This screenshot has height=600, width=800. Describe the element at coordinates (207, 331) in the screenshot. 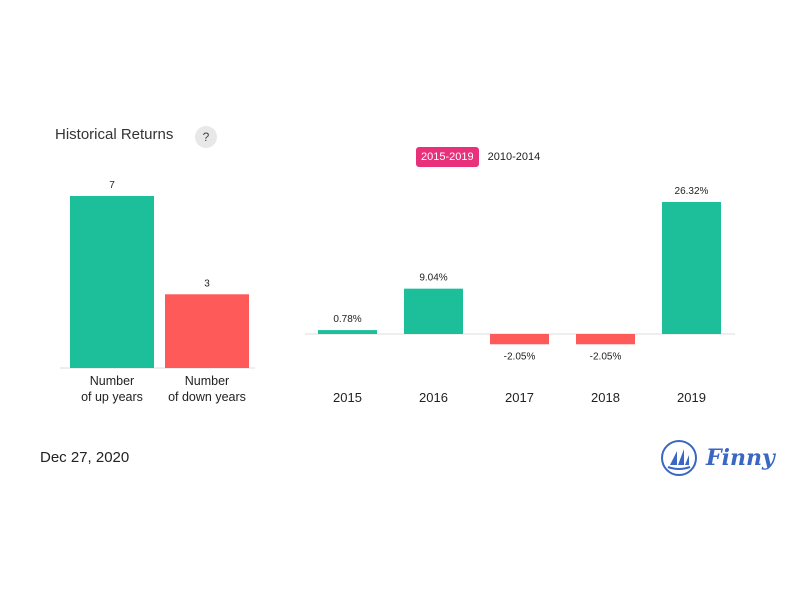

I see `bar-down-years` at that location.